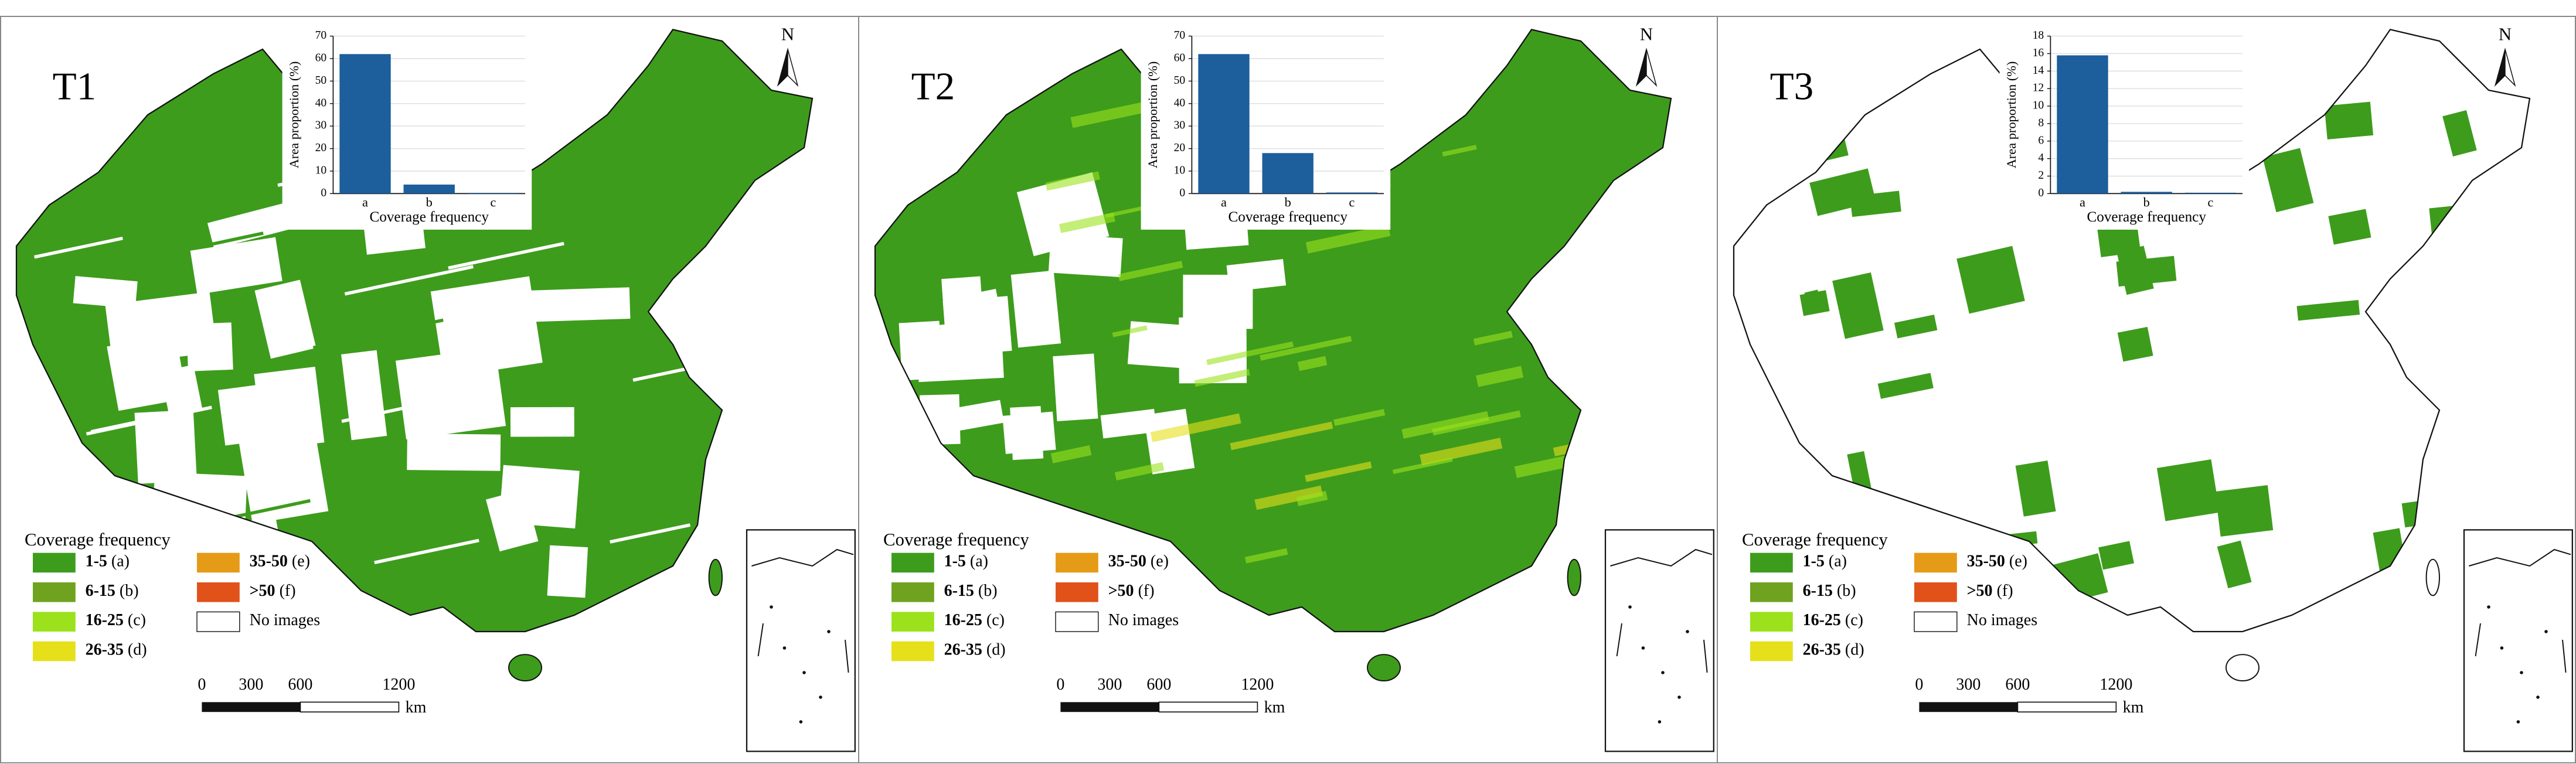 This screenshot has height=764, width=2576. I want to click on x-tick-label: c, so click(2210, 202).